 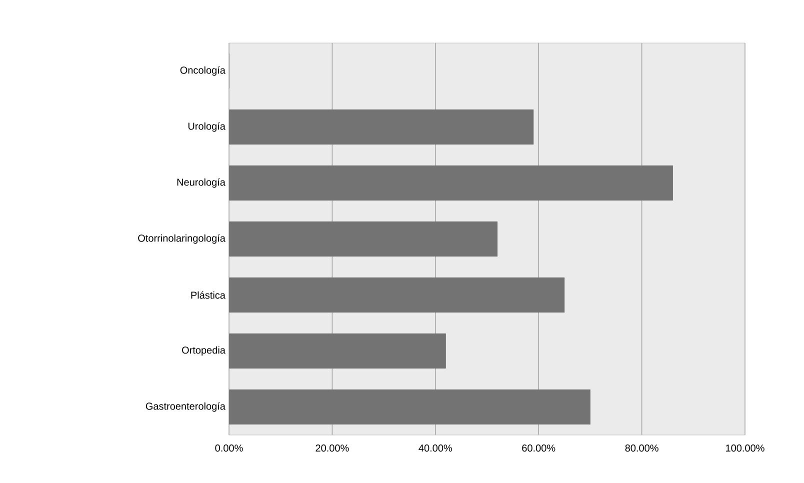 What do you see at coordinates (201, 183) in the screenshot?
I see `y-tick-label: Neurología` at bounding box center [201, 183].